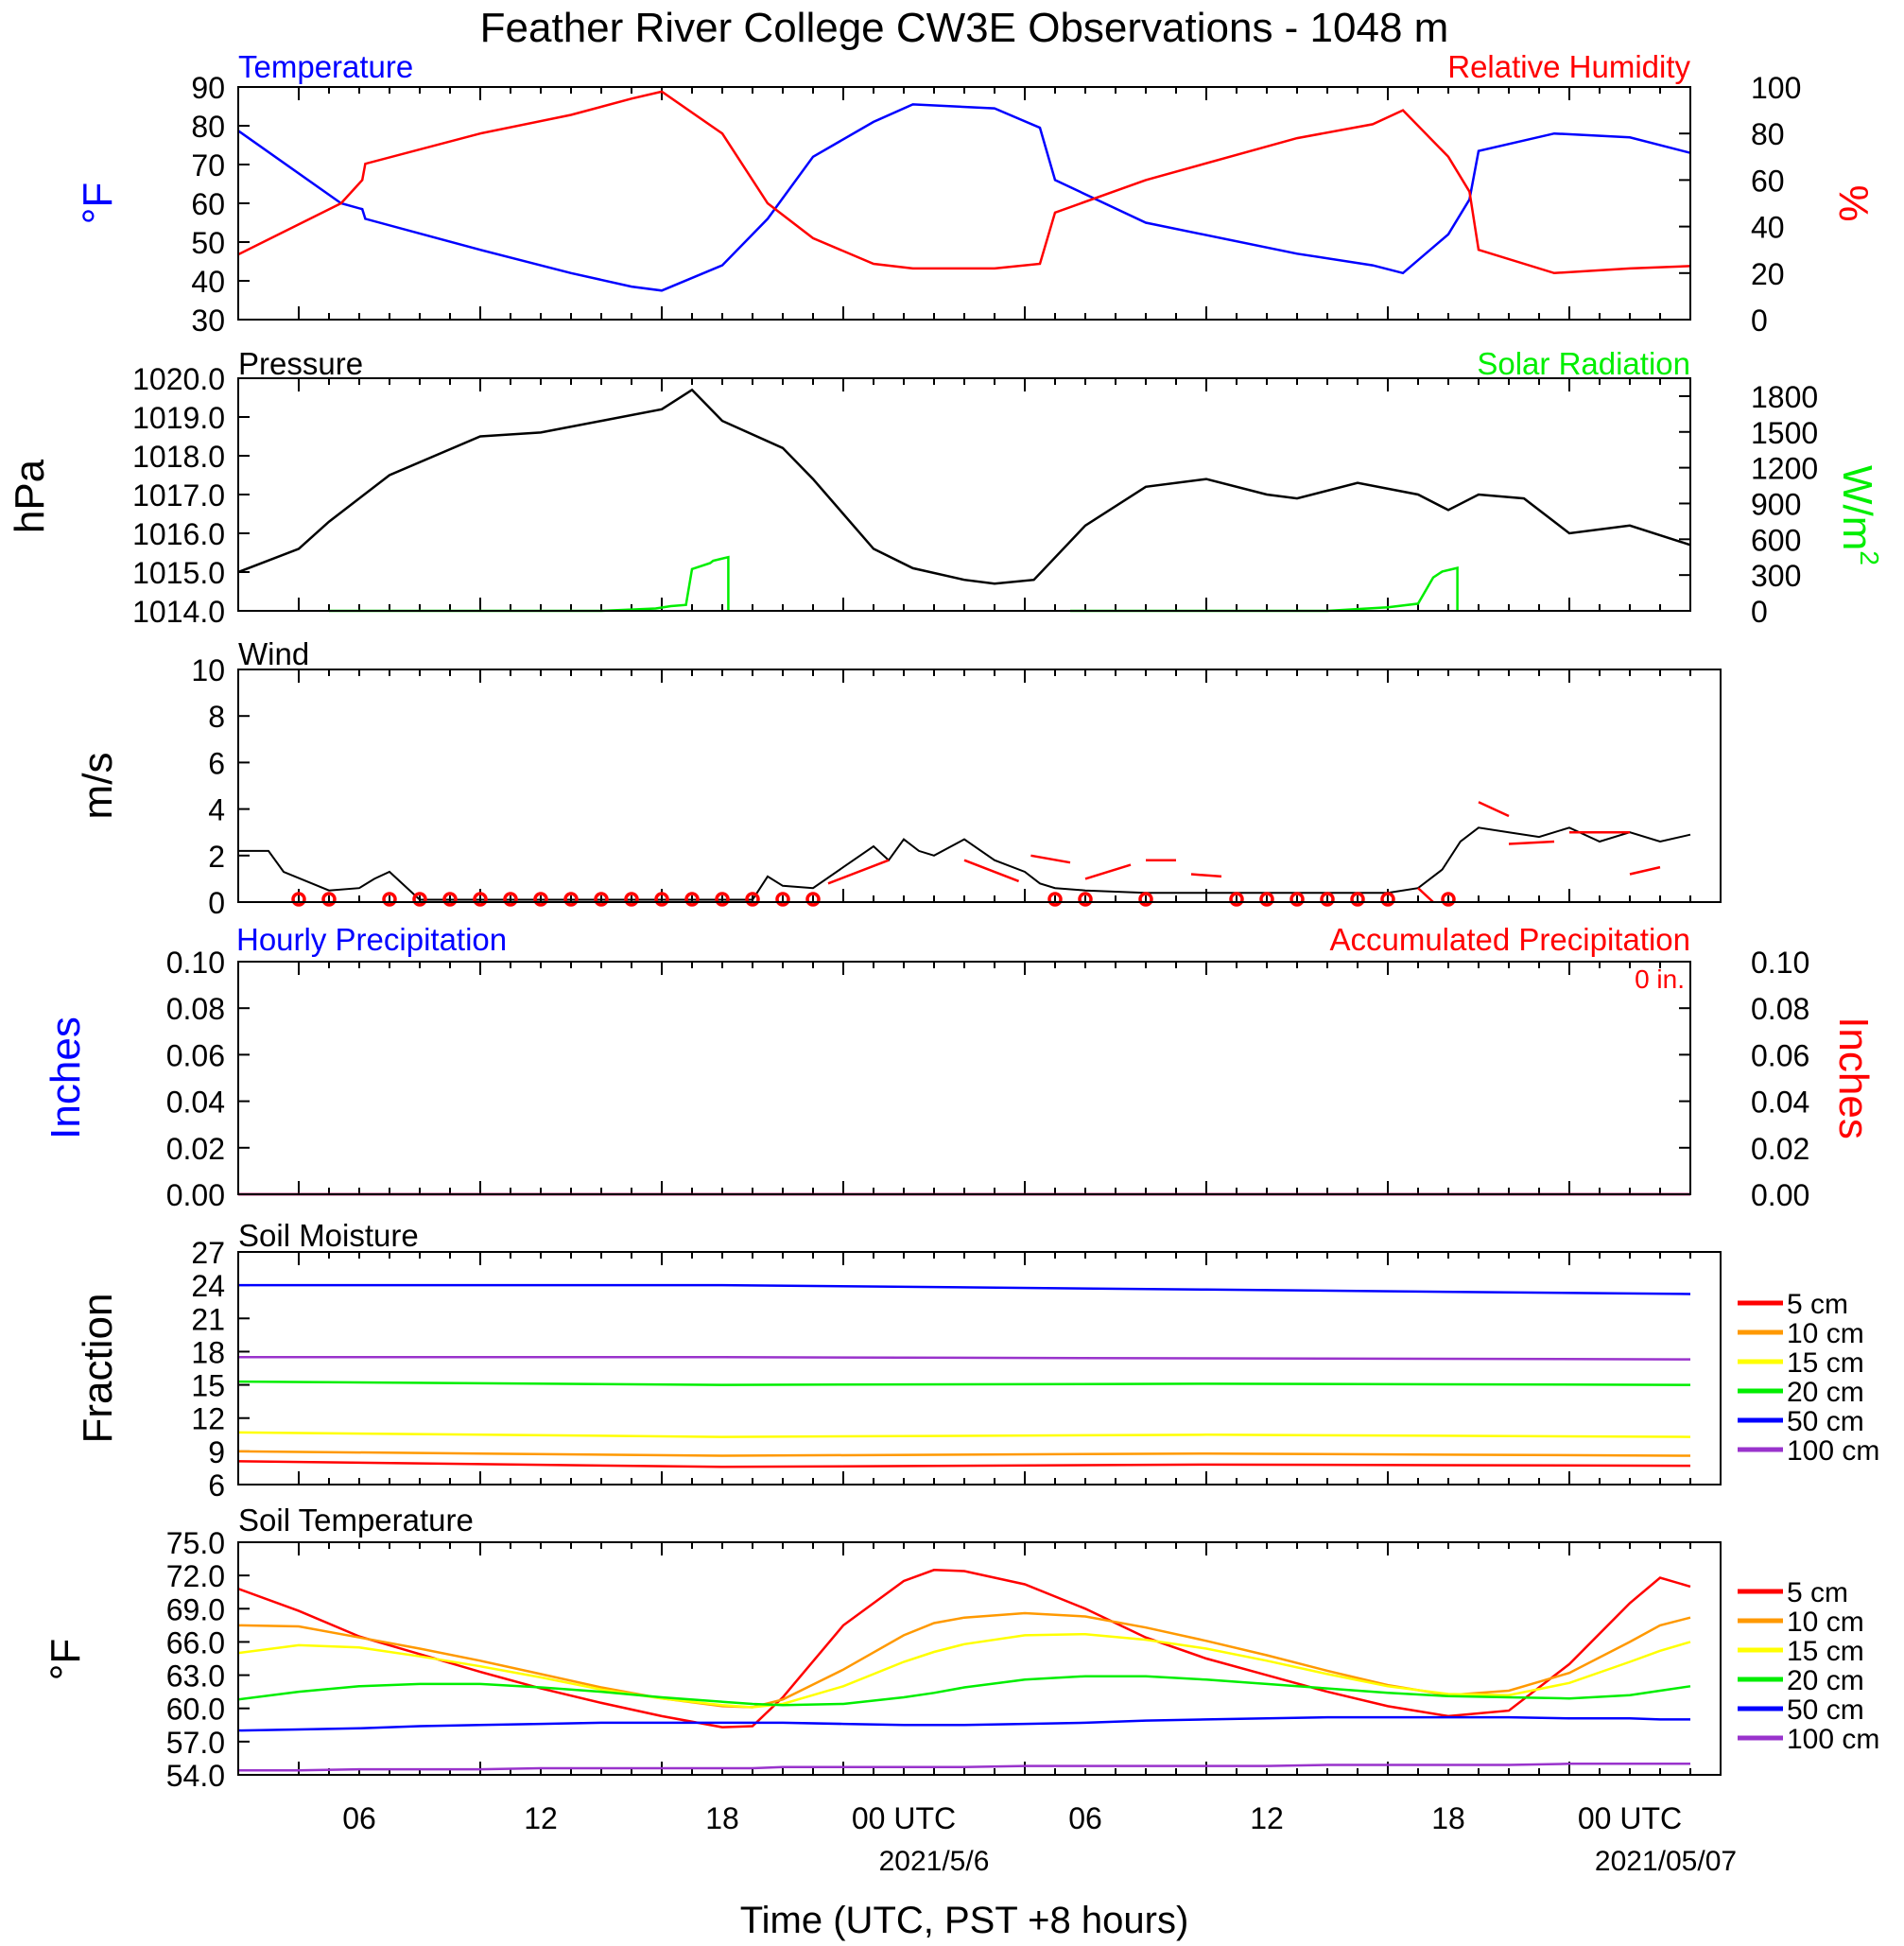 This screenshot has height=1946, width=1904. Describe the element at coordinates (1780, 963) in the screenshot. I see `precip-accum-tick-label: 0.10` at that location.